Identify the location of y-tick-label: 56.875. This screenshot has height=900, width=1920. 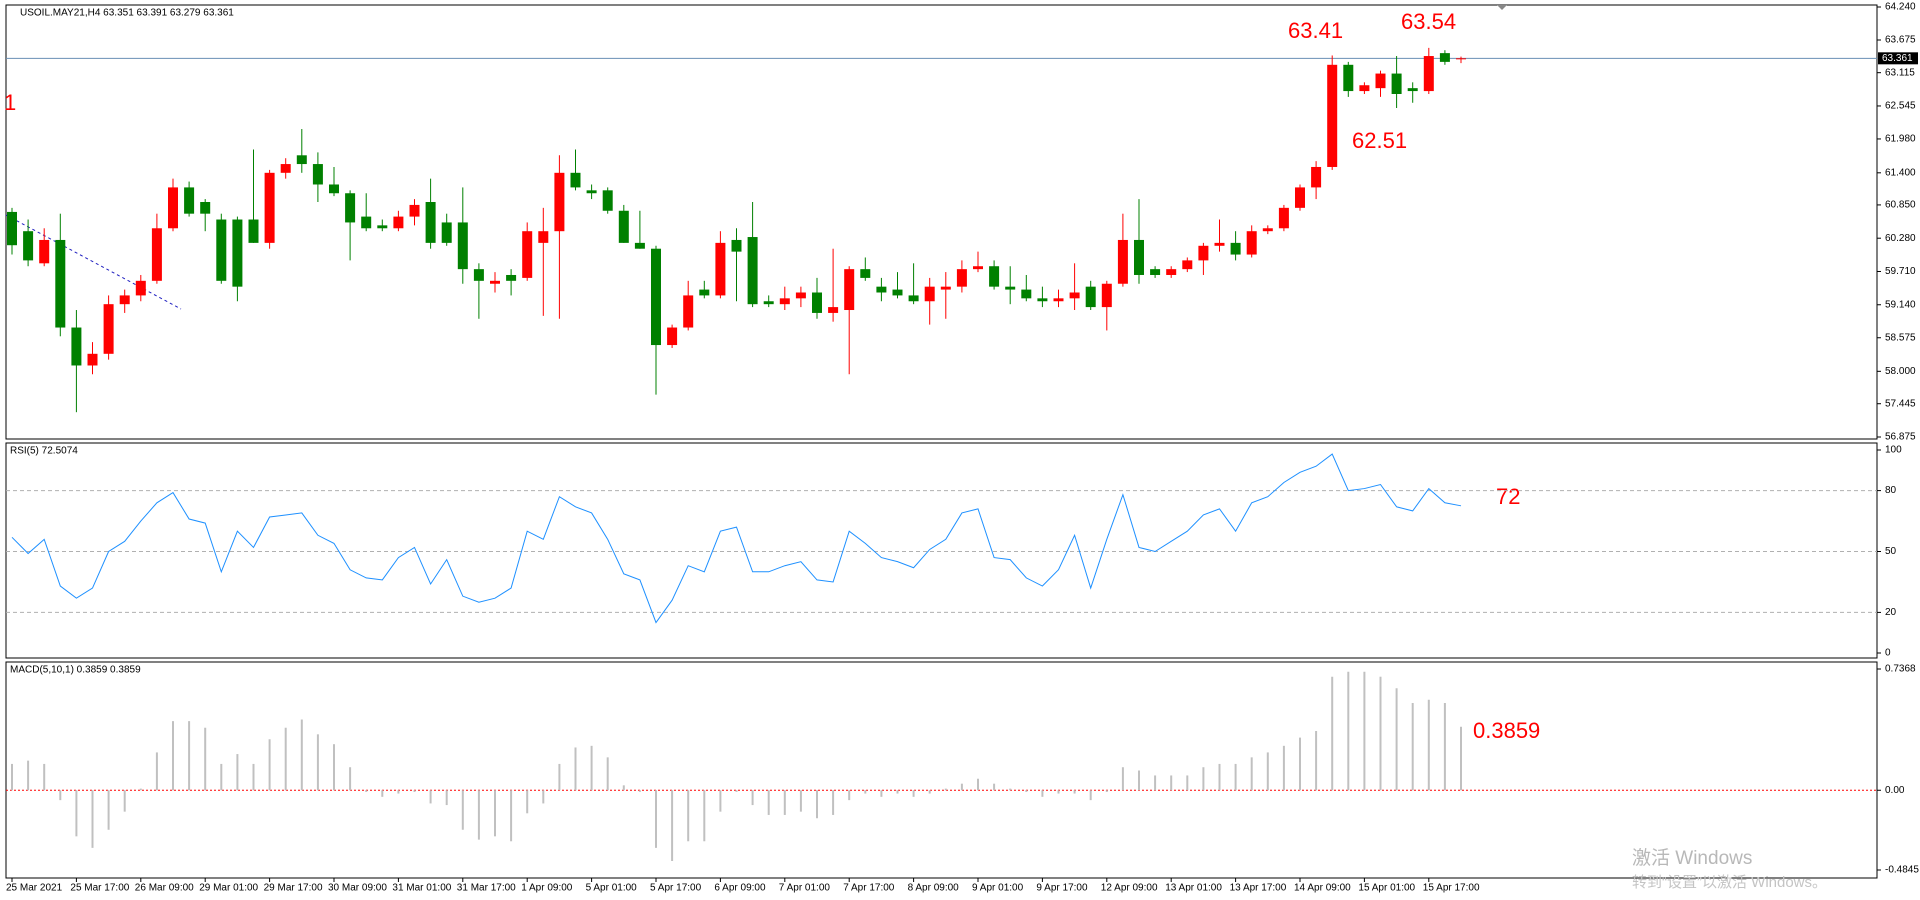
(1900, 437).